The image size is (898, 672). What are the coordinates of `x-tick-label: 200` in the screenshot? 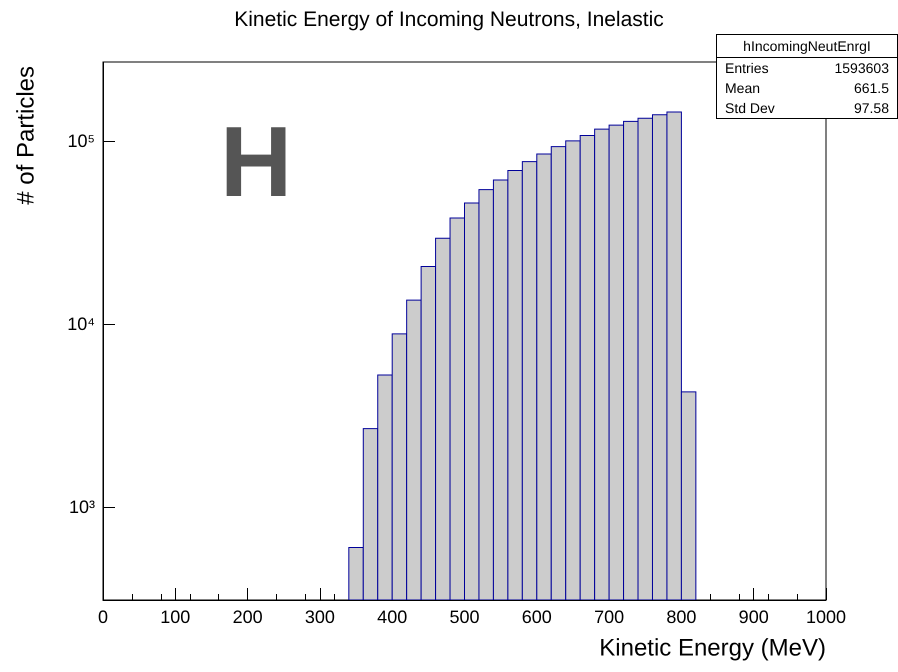 It's located at (247, 617).